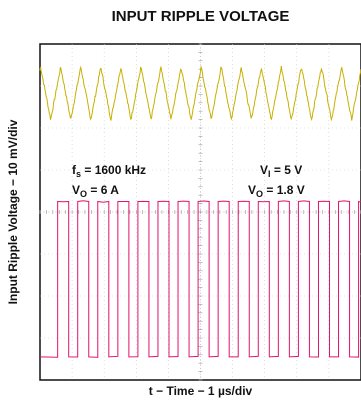  I want to click on chart-title: INPUT RIPPLE VOLTAGE, so click(200, 16).